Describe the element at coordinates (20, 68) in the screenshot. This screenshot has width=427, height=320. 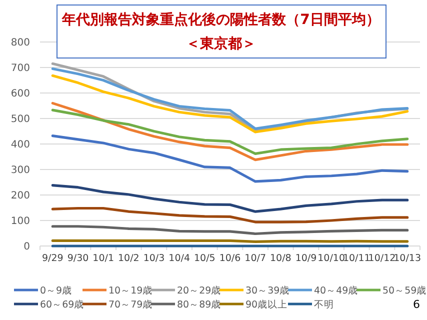
I see `y-tick-label: 700` at that location.